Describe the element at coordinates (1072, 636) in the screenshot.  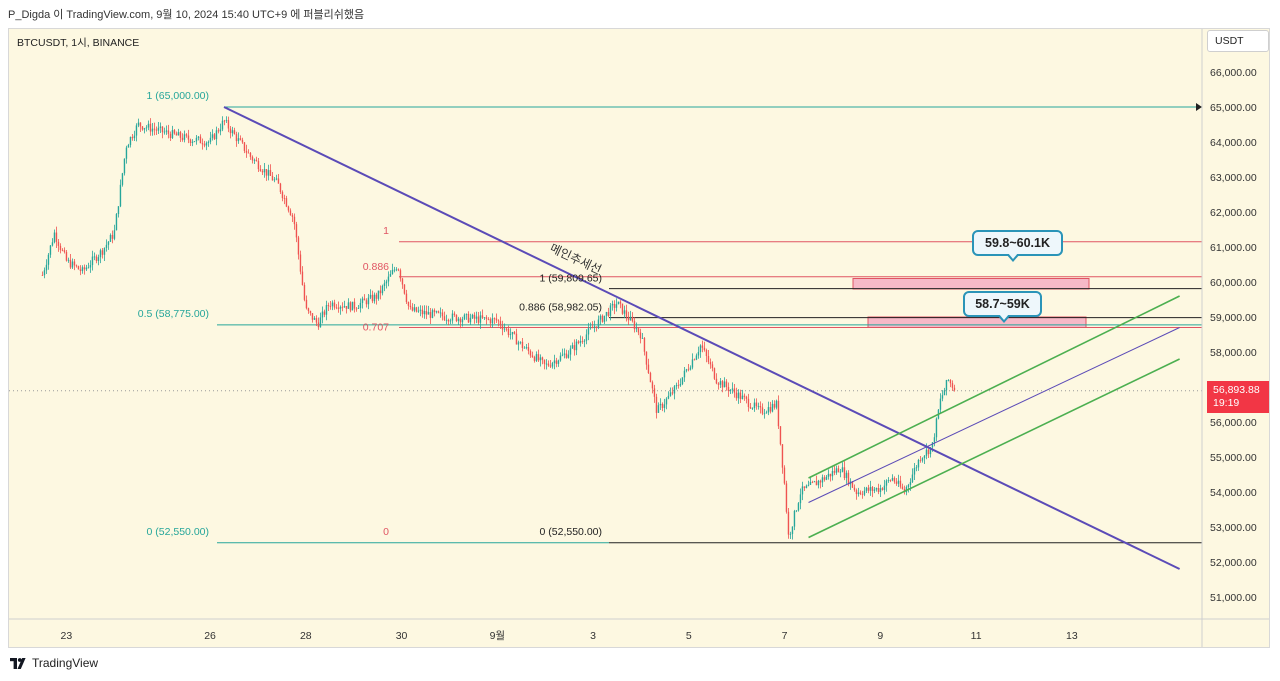
I see `time-tick-label: 13` at that location.